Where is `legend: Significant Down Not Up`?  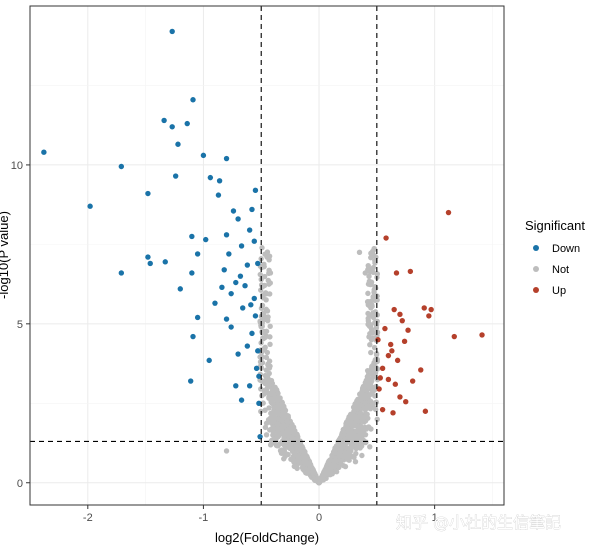
legend: Significant Down Not Up is located at coordinates (555, 257).